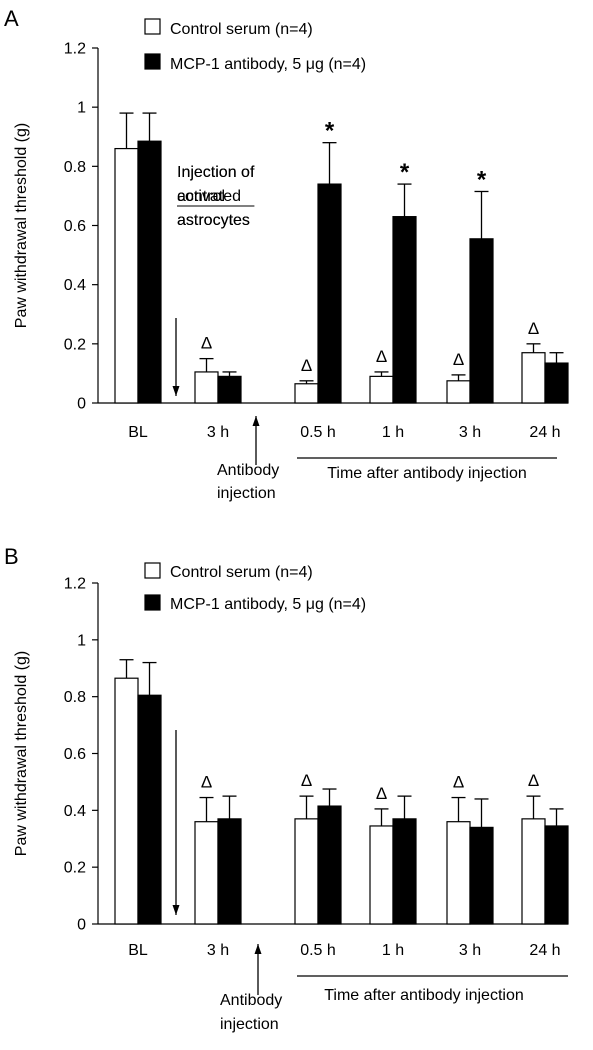  Describe the element at coordinates (11, 556) in the screenshot. I see `panel-label: B` at that location.